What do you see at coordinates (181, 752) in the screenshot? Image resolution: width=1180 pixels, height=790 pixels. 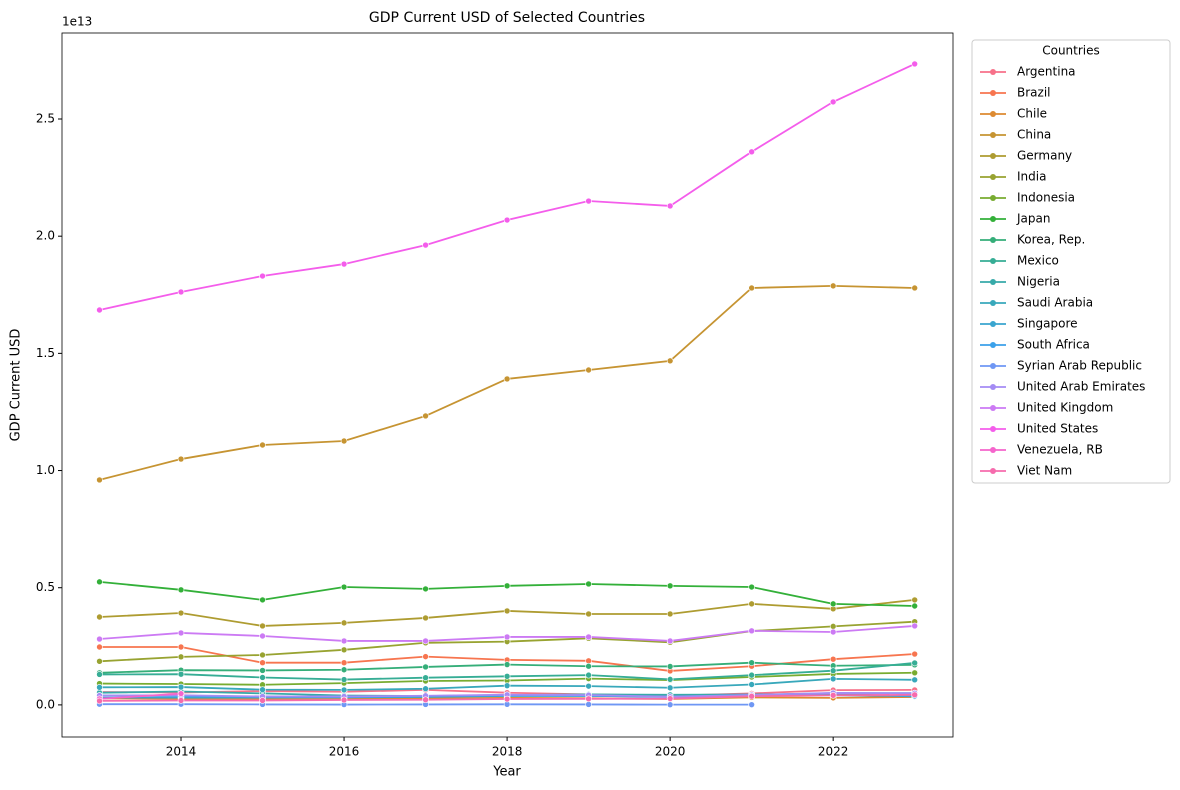 I see `x-tick-label: 2014` at bounding box center [181, 752].